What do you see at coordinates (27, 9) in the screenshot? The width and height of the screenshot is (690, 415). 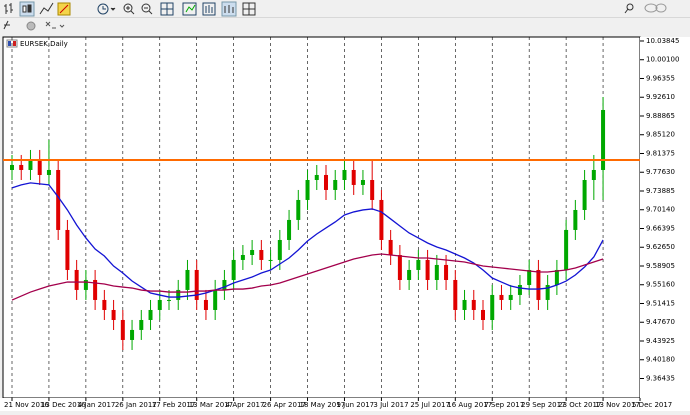 I see `candle-chart-button` at bounding box center [27, 9].